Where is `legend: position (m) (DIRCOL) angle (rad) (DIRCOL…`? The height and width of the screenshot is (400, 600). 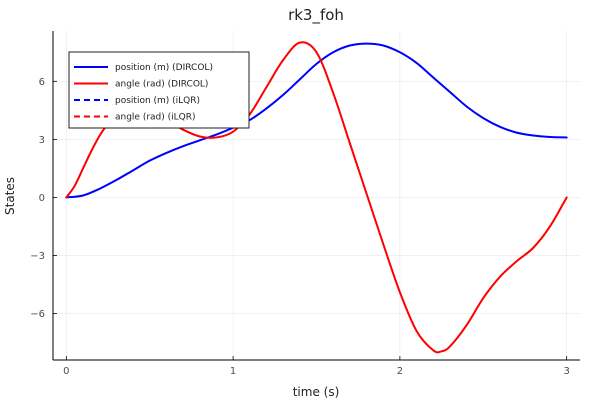
legend: position (m) (DIRCOL) angle (rad) (DIRCOL… is located at coordinates (159, 90).